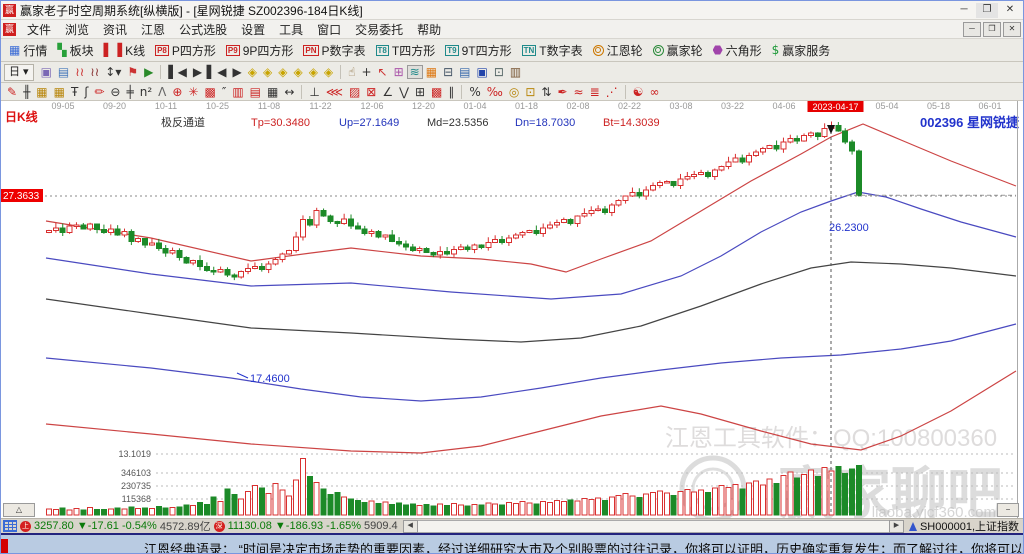  What do you see at coordinates (618, 50) in the screenshot?
I see `gann-wheel-button: 江恩轮` at bounding box center [618, 50].